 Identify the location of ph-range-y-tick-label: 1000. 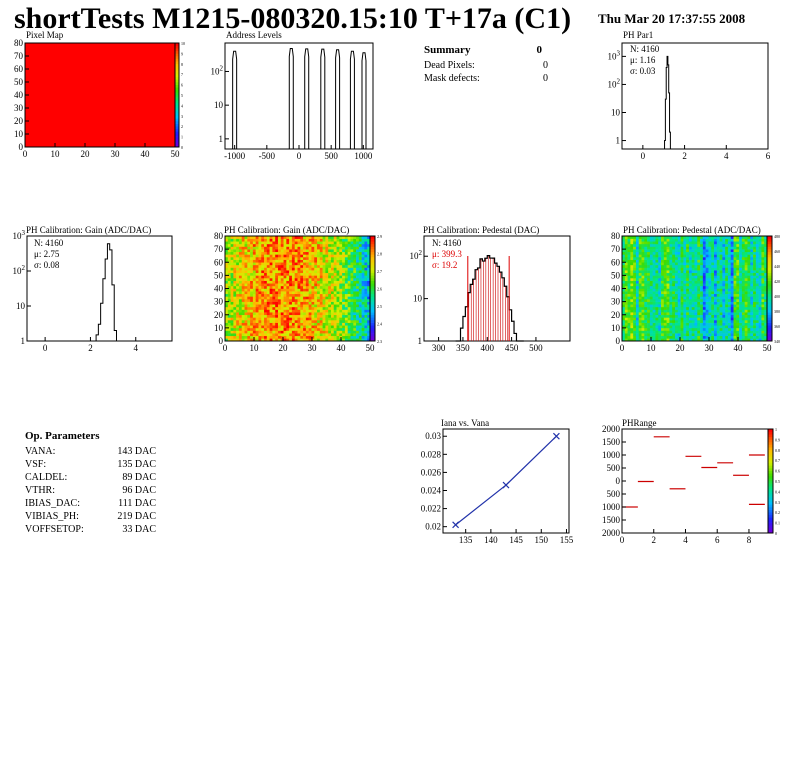
(611, 455).